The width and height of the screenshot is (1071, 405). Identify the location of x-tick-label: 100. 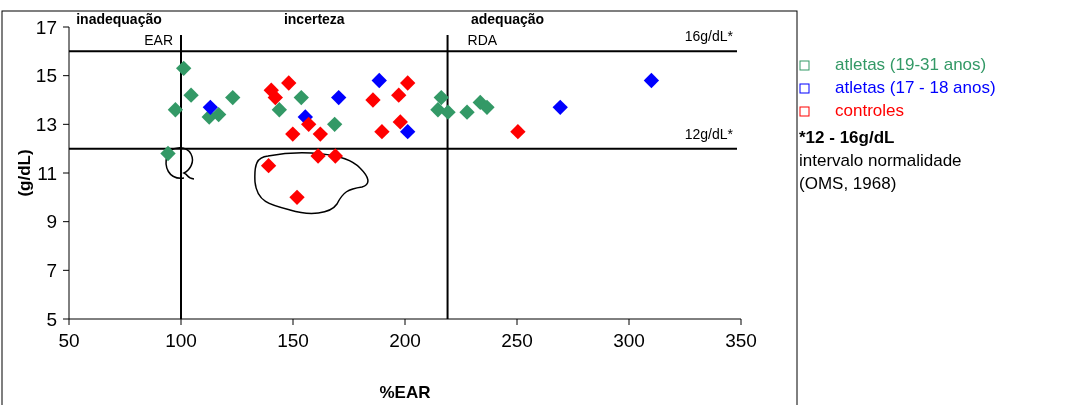
(181, 340).